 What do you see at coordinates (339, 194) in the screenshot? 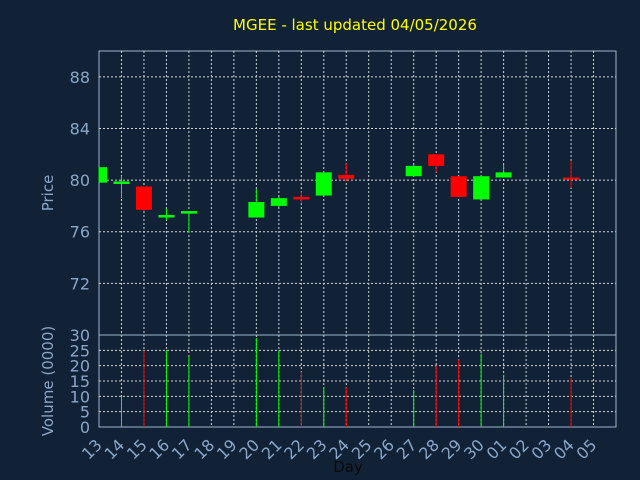
I see `candles` at bounding box center [339, 194].